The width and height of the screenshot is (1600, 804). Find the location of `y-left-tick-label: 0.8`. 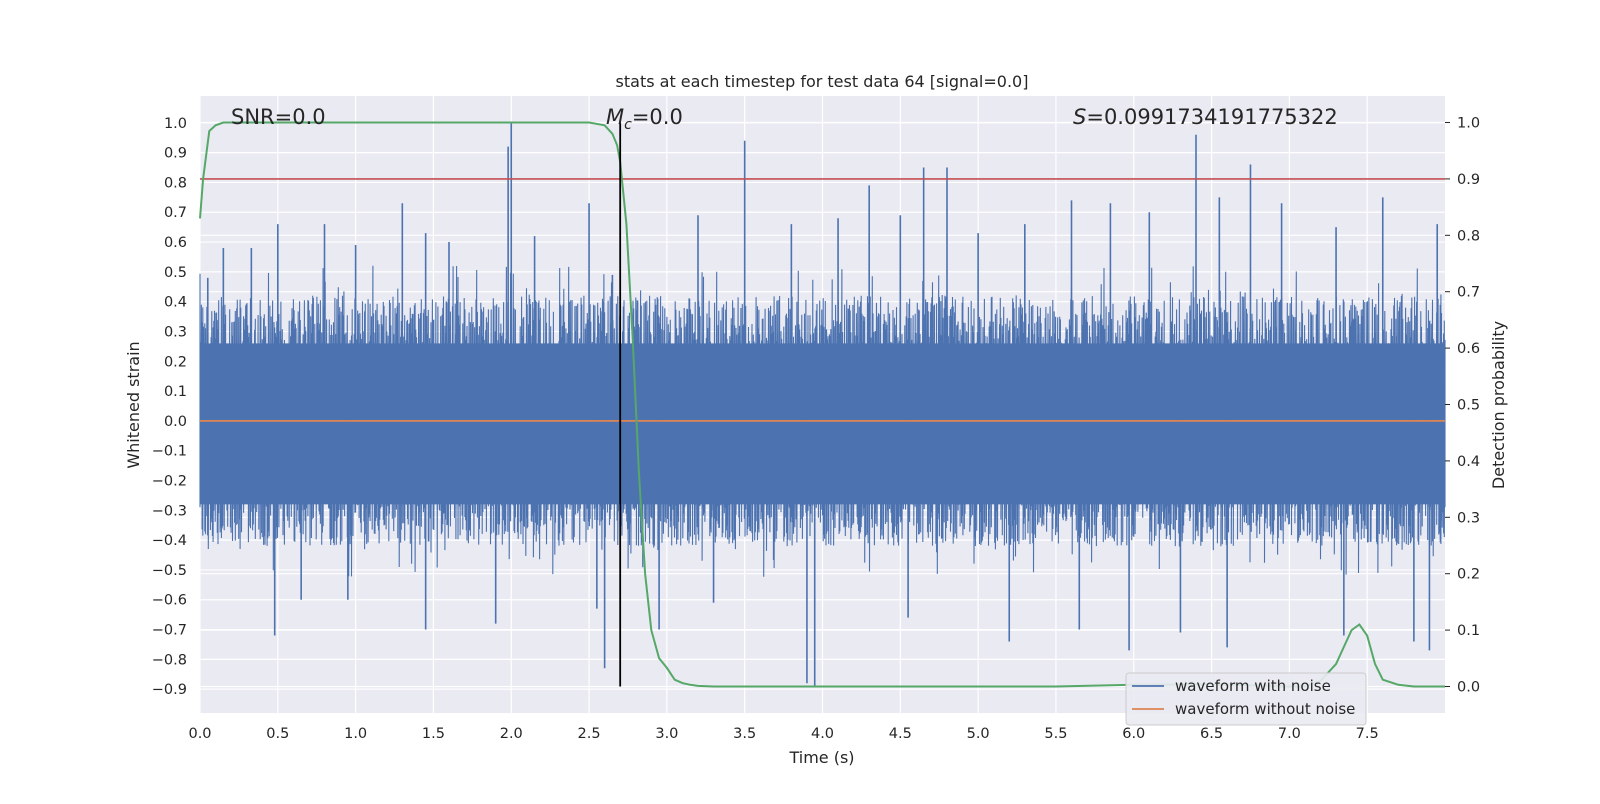

y-left-tick-label: 0.8 is located at coordinates (175, 183).